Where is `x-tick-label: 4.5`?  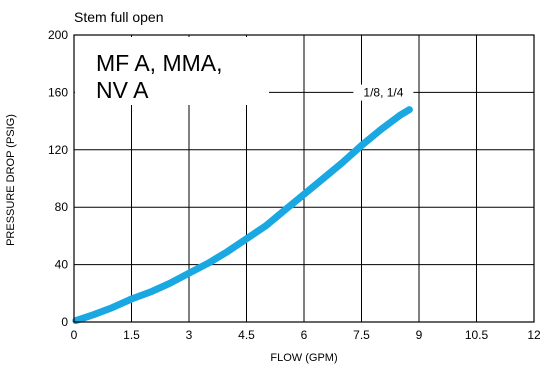
x-tick-label: 4.5 is located at coordinates (246, 335).